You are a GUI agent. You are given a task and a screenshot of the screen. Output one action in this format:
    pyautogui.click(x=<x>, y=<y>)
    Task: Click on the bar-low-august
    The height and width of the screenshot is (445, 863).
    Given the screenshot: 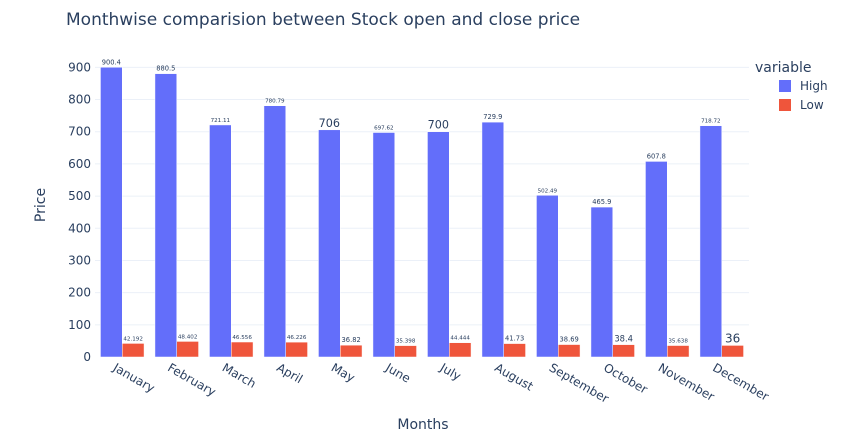 What is the action you would take?
    pyautogui.click(x=514, y=350)
    